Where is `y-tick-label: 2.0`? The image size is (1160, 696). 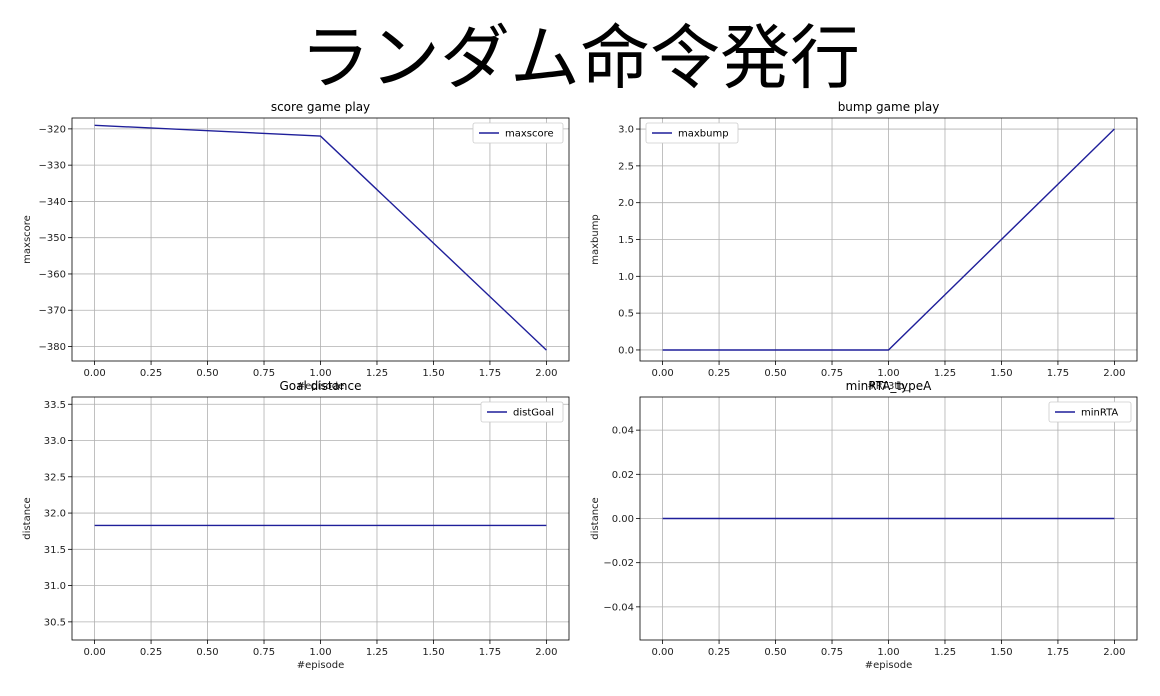
y-tick-label: 2.0 is located at coordinates (626, 203).